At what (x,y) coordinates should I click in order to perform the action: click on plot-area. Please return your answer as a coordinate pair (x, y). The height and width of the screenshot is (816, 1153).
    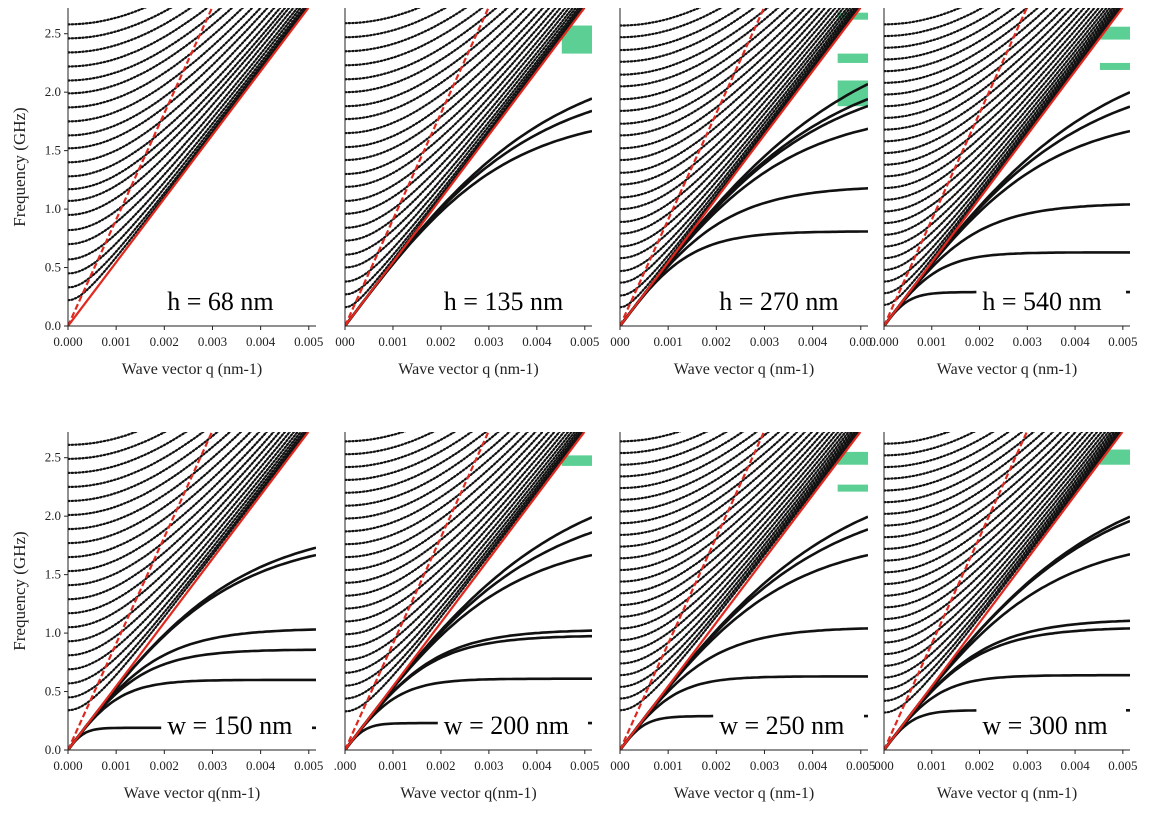
    Looking at the image, I should click on (744, 167).